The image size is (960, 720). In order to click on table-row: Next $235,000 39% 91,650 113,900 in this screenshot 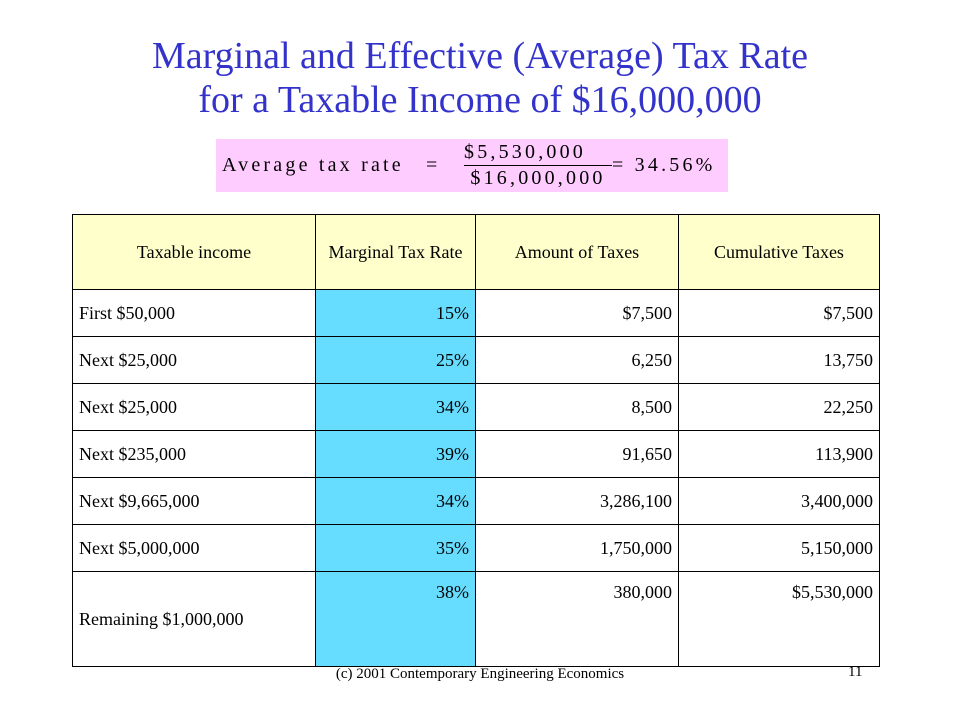, I will do `click(476, 454)`.